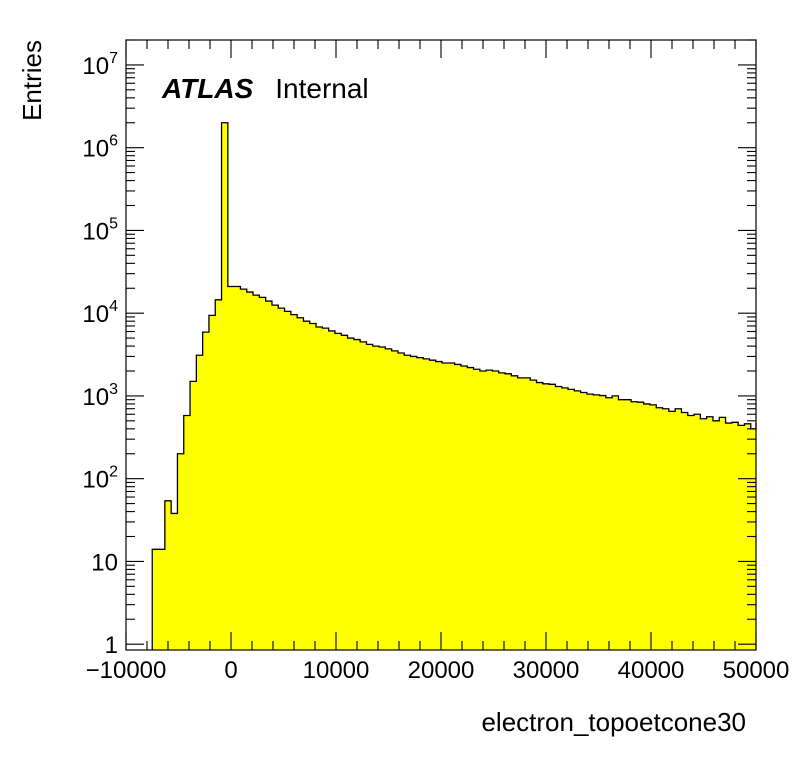 This screenshot has width=796, height=772. Describe the element at coordinates (100, 479) in the screenshot. I see `y-tick-label: 10²` at that location.